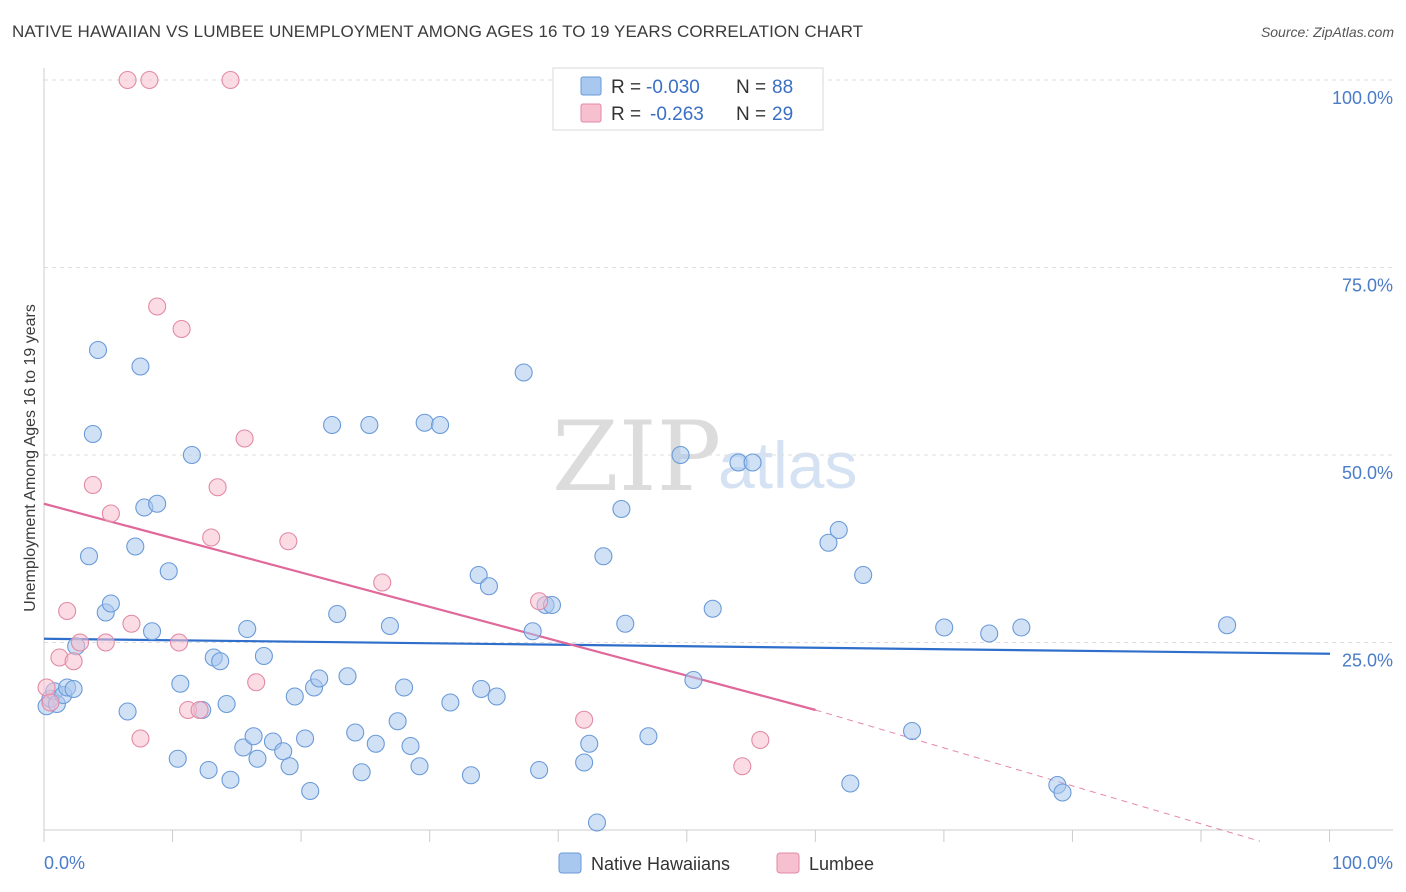 The image size is (1406, 892). What do you see at coordinates (673, 87) in the screenshot?
I see `legend-r-value-0: -0.030` at bounding box center [673, 87].